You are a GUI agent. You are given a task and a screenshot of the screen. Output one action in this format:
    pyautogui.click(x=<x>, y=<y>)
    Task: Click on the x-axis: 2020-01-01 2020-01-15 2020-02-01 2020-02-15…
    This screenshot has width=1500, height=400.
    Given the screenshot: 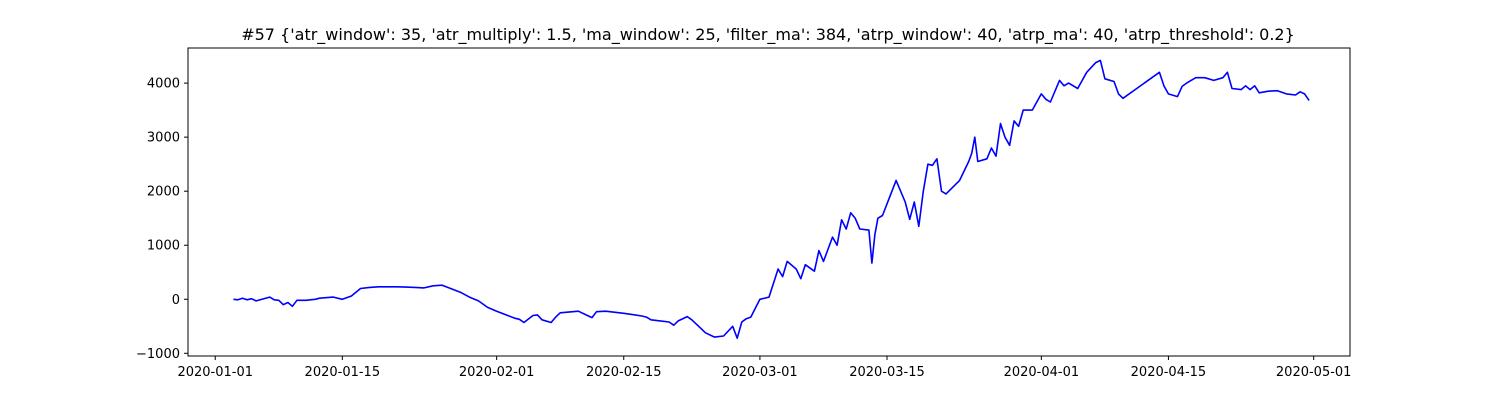 What is the action you would take?
    pyautogui.click(x=764, y=368)
    